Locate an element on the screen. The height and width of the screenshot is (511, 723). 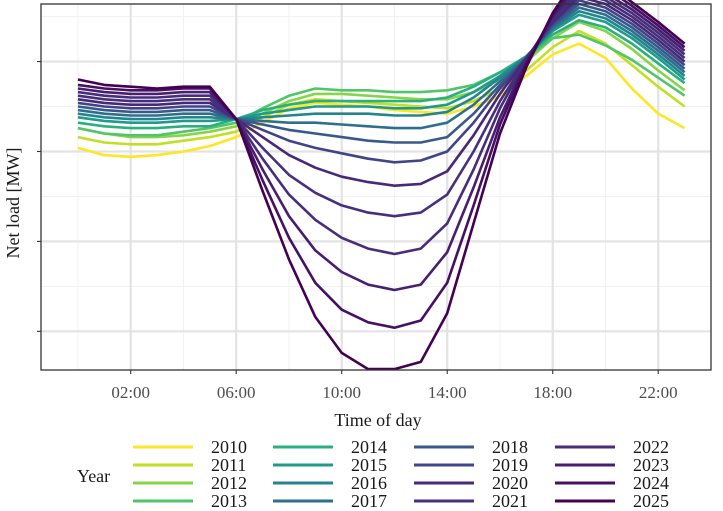
legend-label-2017: 2017 is located at coordinates (369, 501).